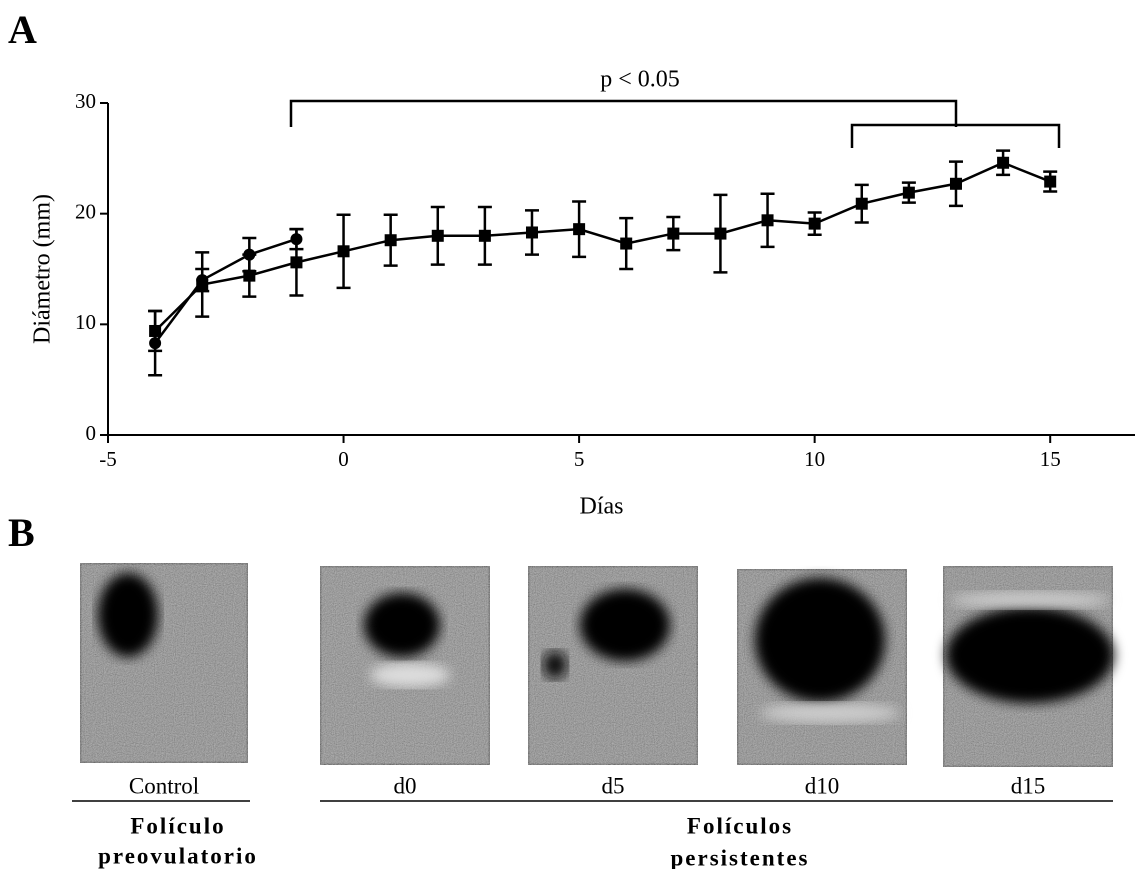 The image size is (1137, 869). Describe the element at coordinates (1050, 459) in the screenshot. I see `x-tick-label: 15` at that location.